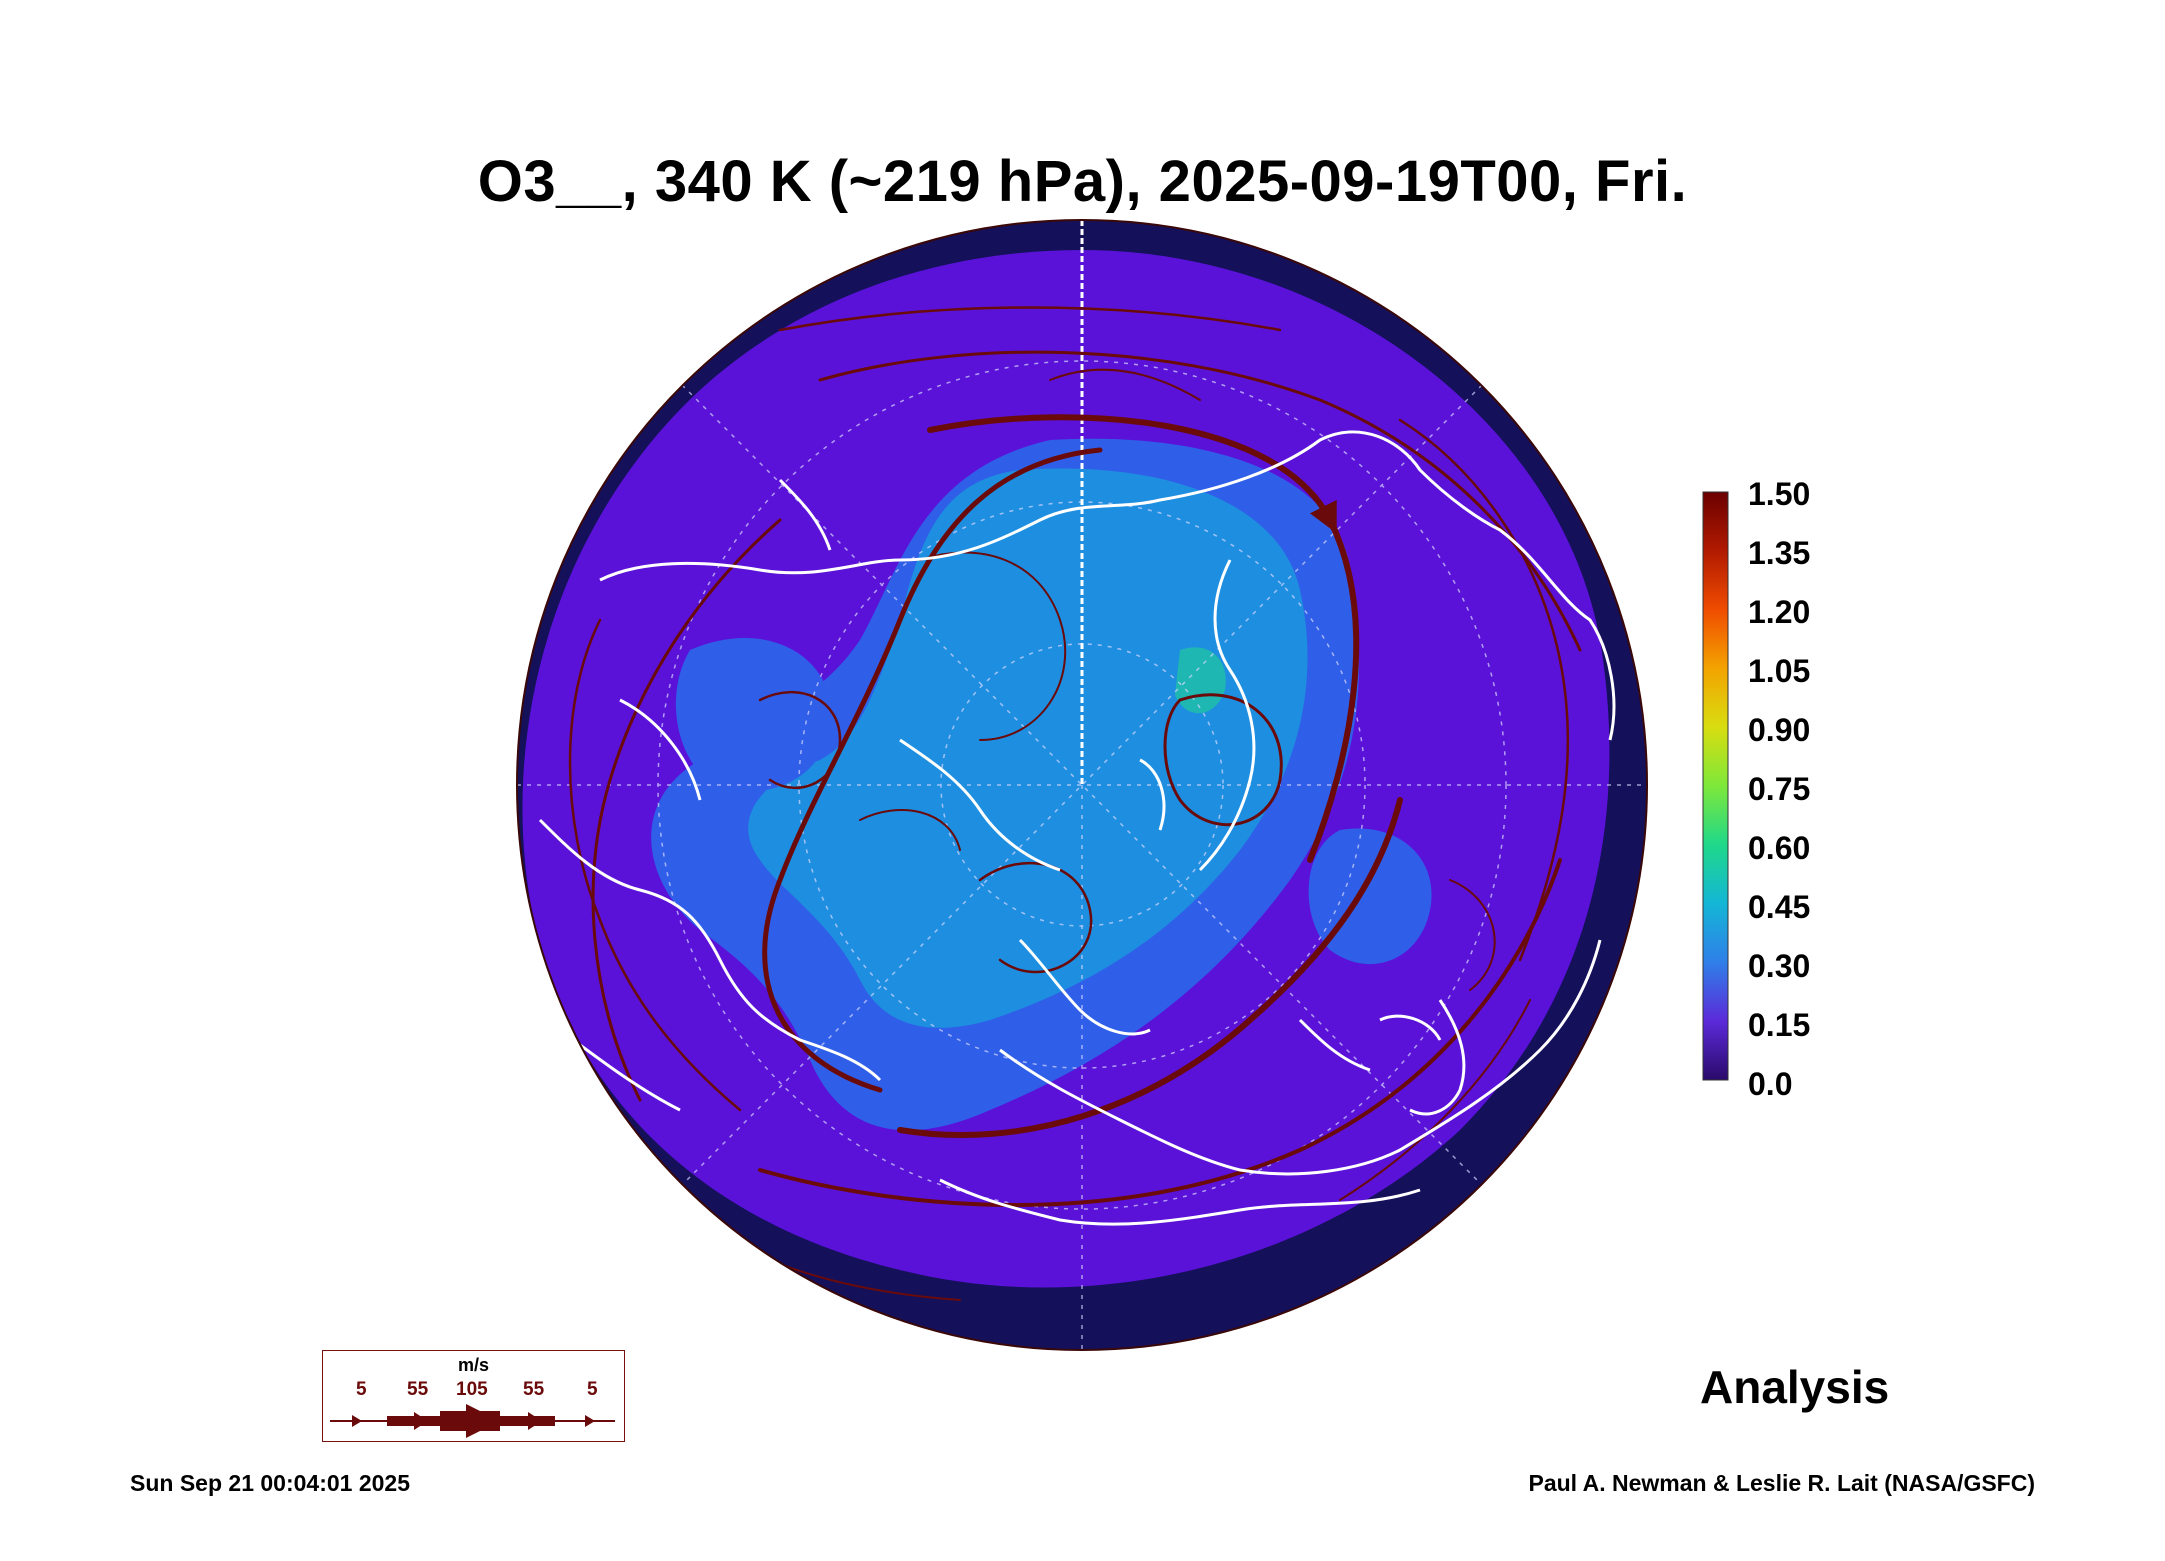 This screenshot has width=2165, height=1561. Describe the element at coordinates (1779, 553) in the screenshot. I see `colorbar-tick-label: 1.35` at that location.